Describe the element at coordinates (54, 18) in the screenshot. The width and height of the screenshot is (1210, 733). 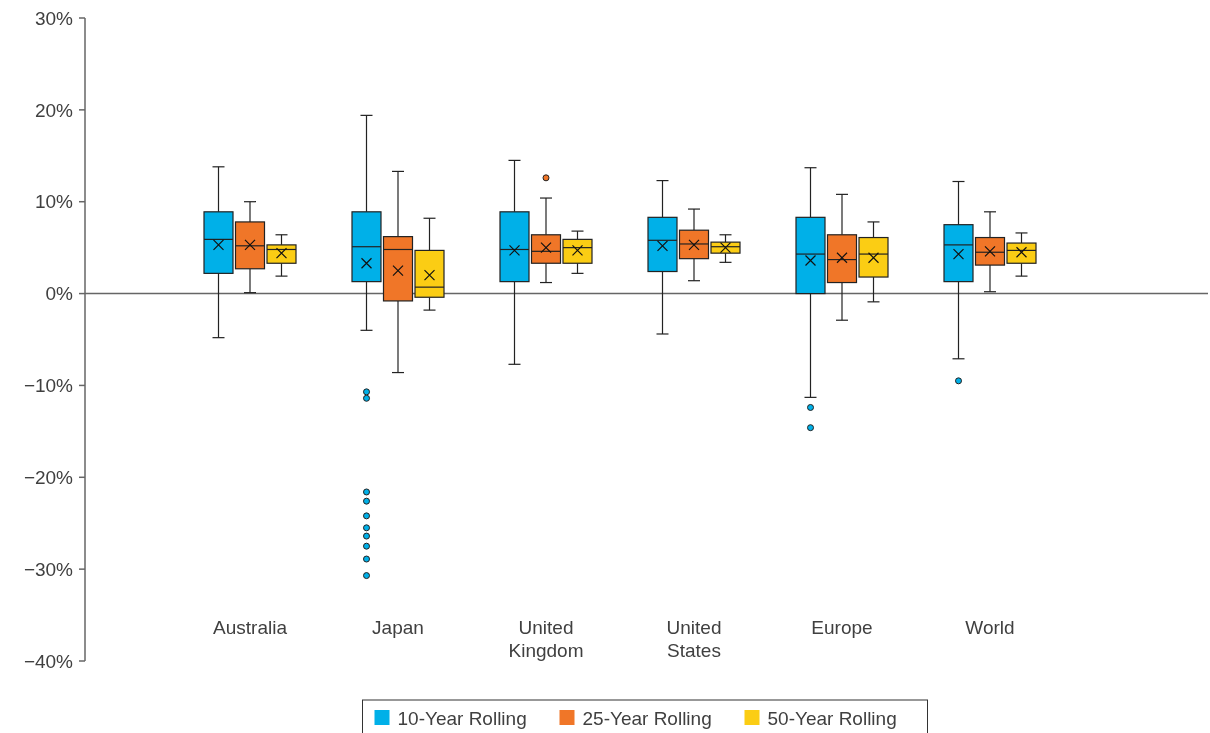
I see `y-tick-label: 30%` at that location.